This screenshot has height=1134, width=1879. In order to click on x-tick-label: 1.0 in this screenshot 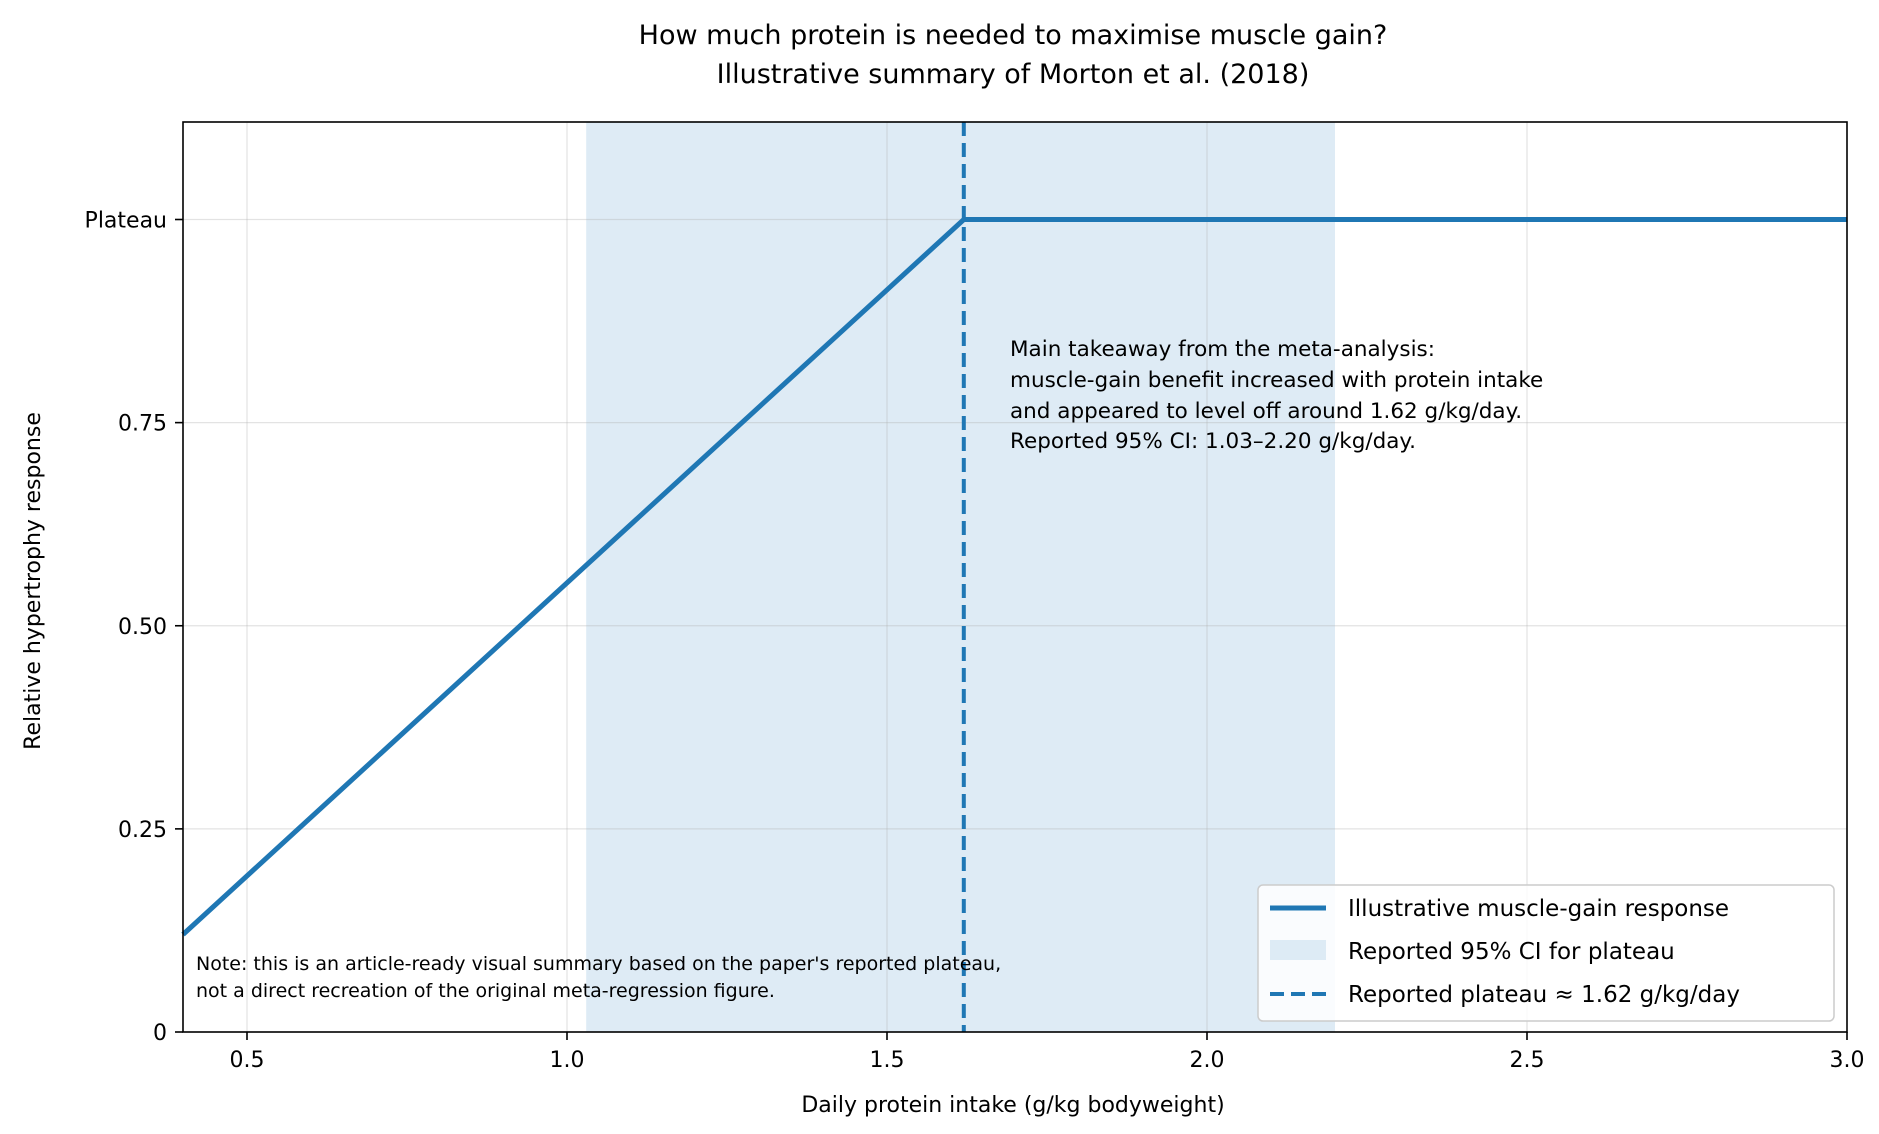, I will do `click(567, 1060)`.